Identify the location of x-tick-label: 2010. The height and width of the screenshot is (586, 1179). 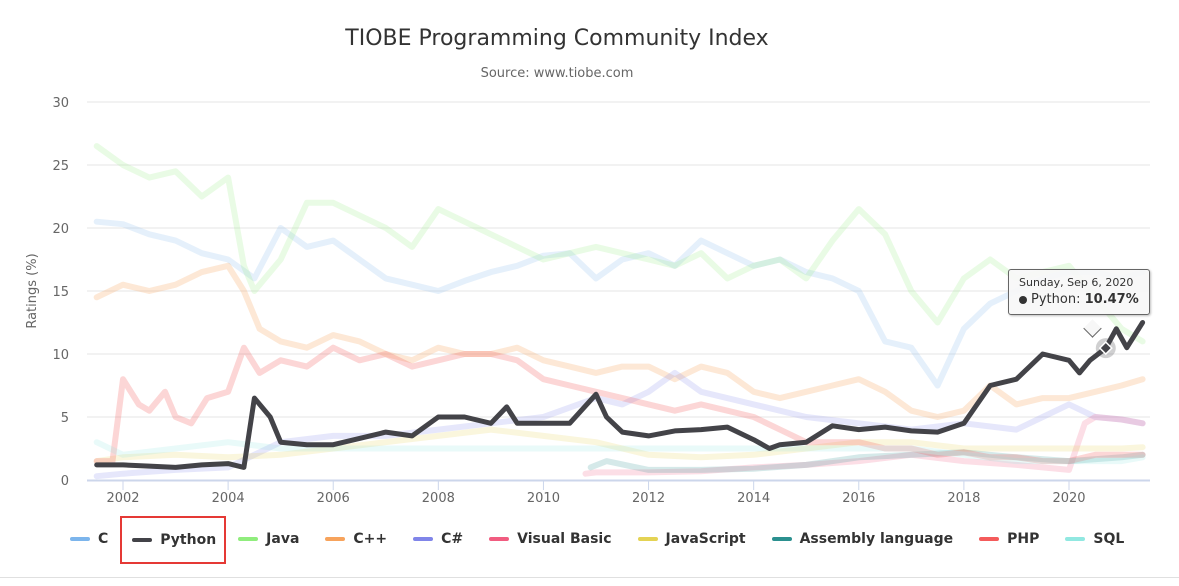
(543, 498).